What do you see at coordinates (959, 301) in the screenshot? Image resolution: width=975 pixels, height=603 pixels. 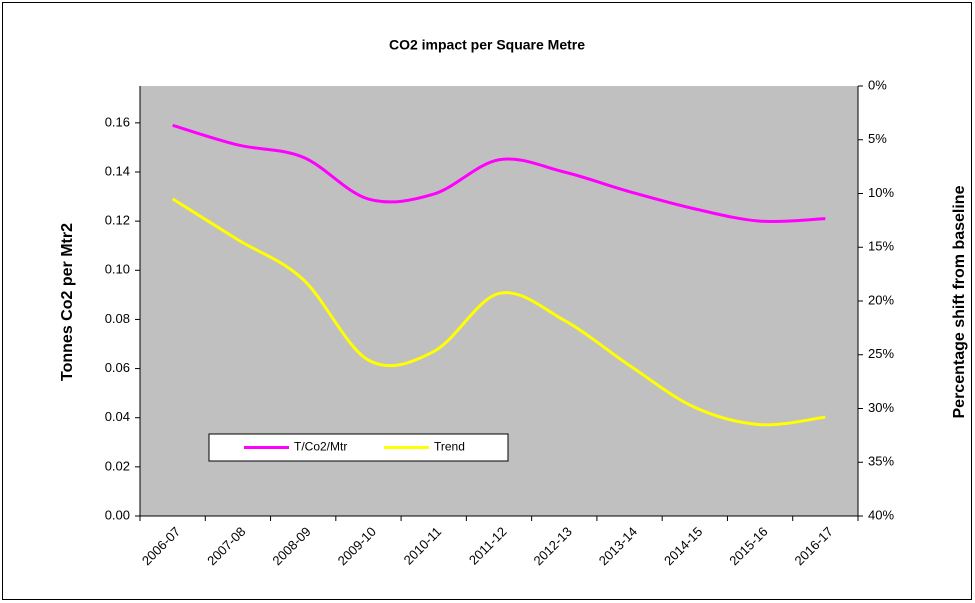 I see `y2-axis-label: Percentage shift from baseline` at bounding box center [959, 301].